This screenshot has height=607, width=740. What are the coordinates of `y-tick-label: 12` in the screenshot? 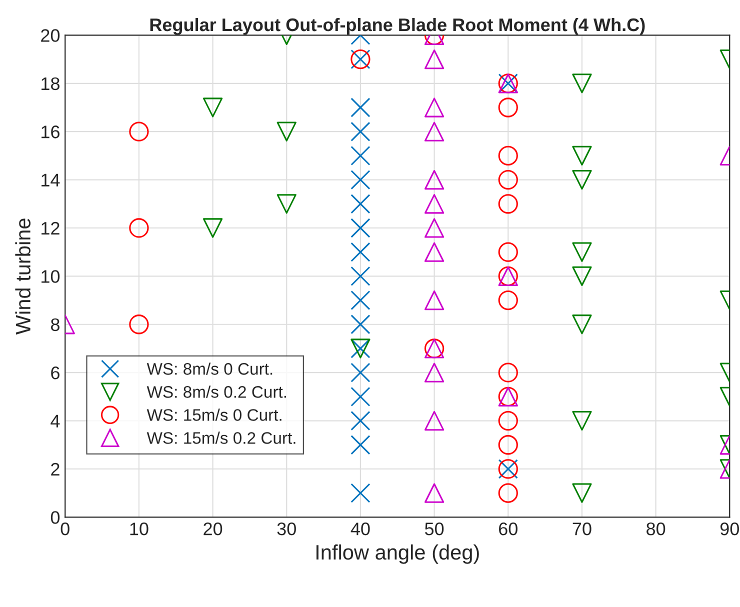 It's located at (51, 228).